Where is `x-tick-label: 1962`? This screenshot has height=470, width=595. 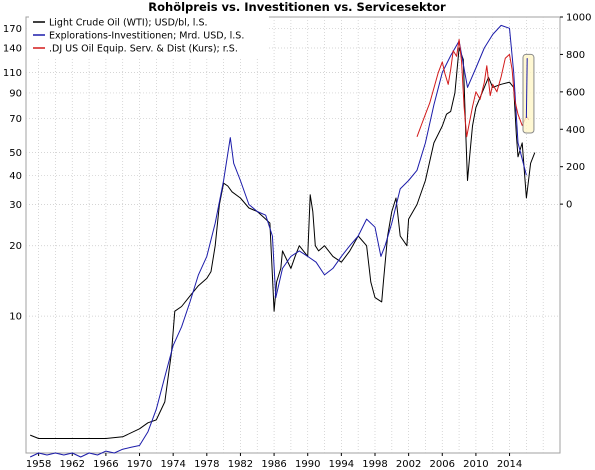 x-tick-label: 1962 is located at coordinates (72, 464).